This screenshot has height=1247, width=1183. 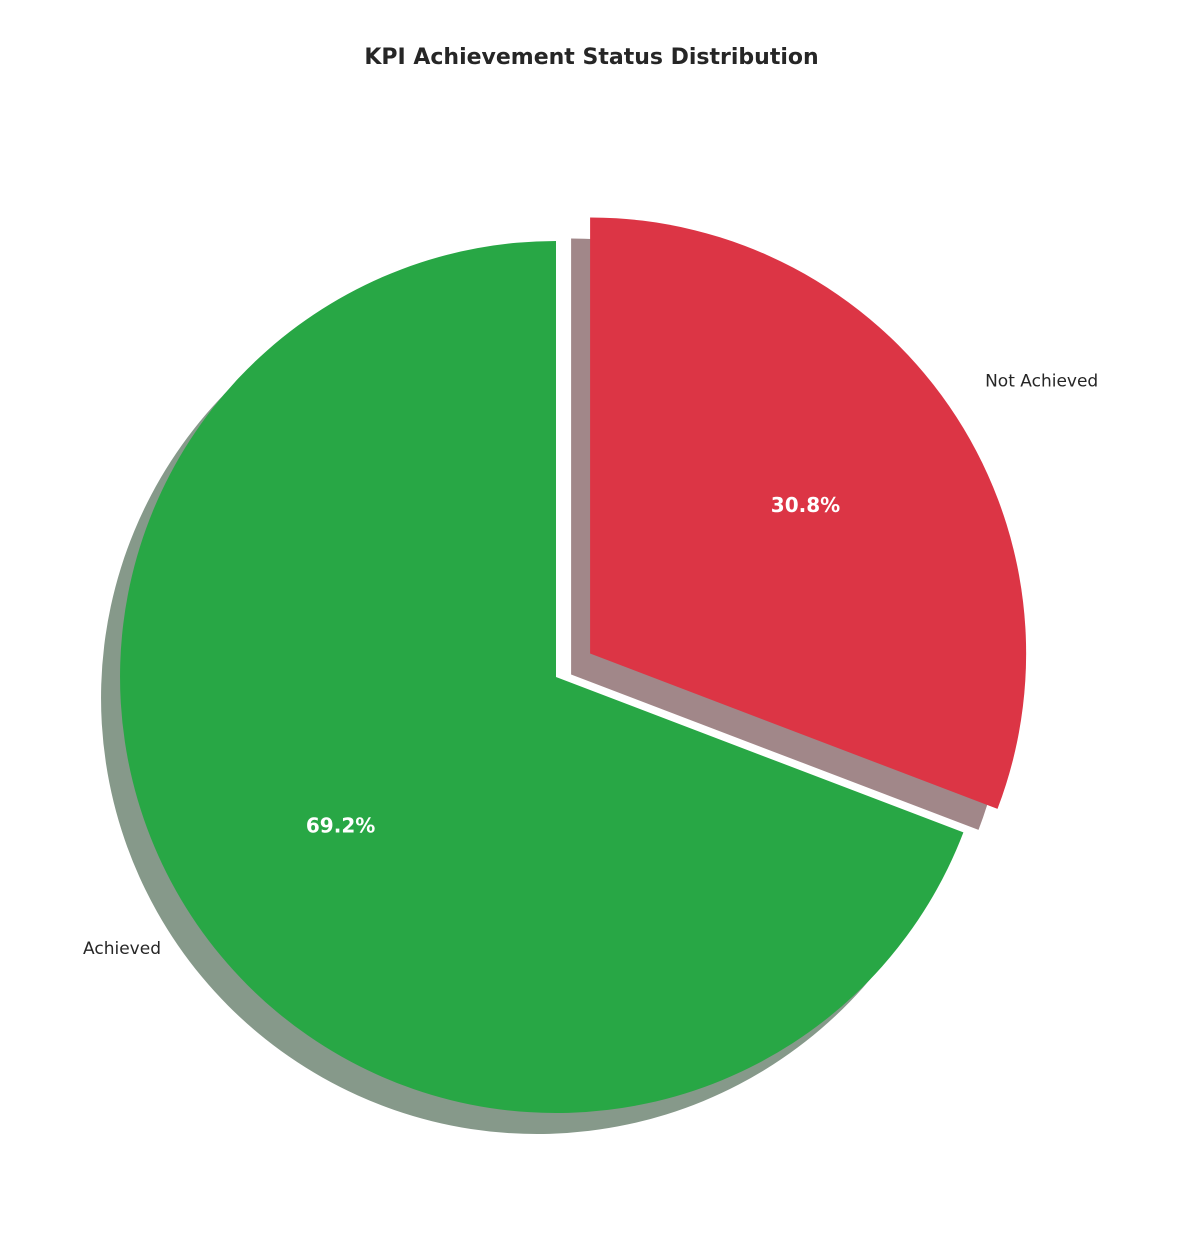 What do you see at coordinates (340, 825) in the screenshot?
I see `pie-pct-label-achieved: 69.2%` at bounding box center [340, 825].